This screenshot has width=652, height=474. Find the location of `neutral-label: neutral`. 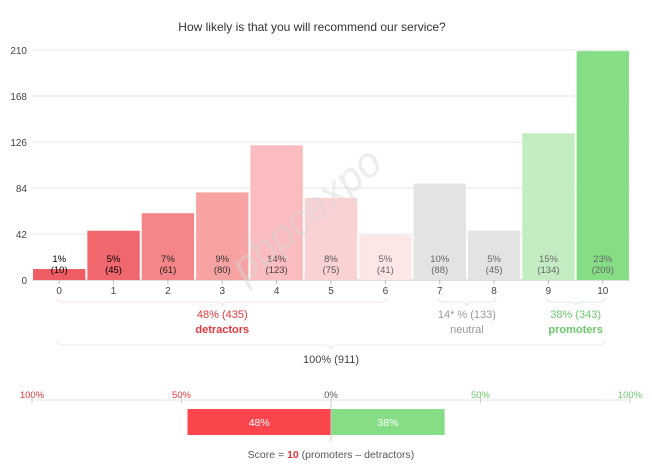

neutral-label: neutral is located at coordinates (467, 330).